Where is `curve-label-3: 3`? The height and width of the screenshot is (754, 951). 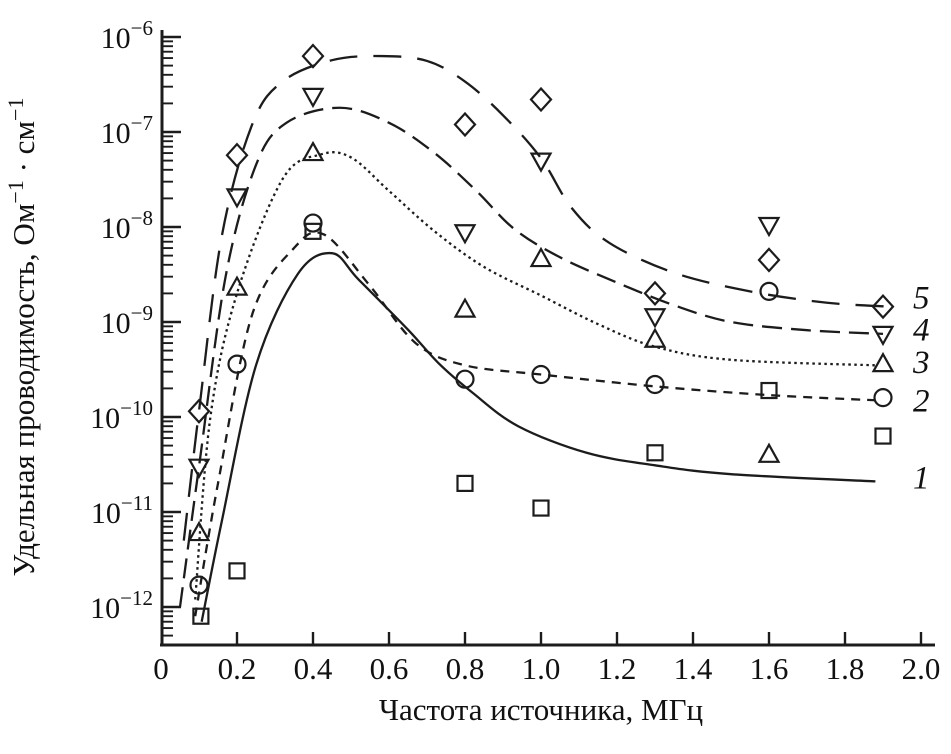 curve-label-3: 3 is located at coordinates (921, 363).